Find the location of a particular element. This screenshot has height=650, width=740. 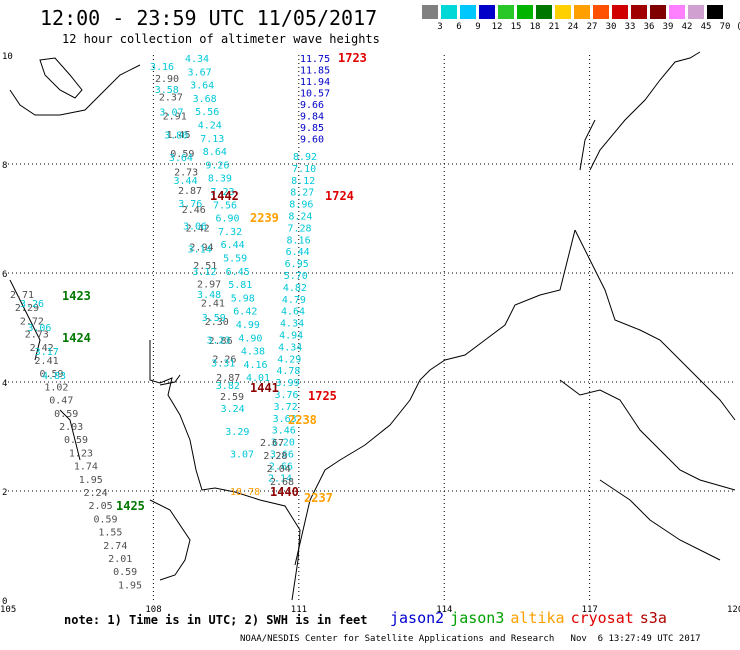

pass-label: 1442 is located at coordinates (224, 196).